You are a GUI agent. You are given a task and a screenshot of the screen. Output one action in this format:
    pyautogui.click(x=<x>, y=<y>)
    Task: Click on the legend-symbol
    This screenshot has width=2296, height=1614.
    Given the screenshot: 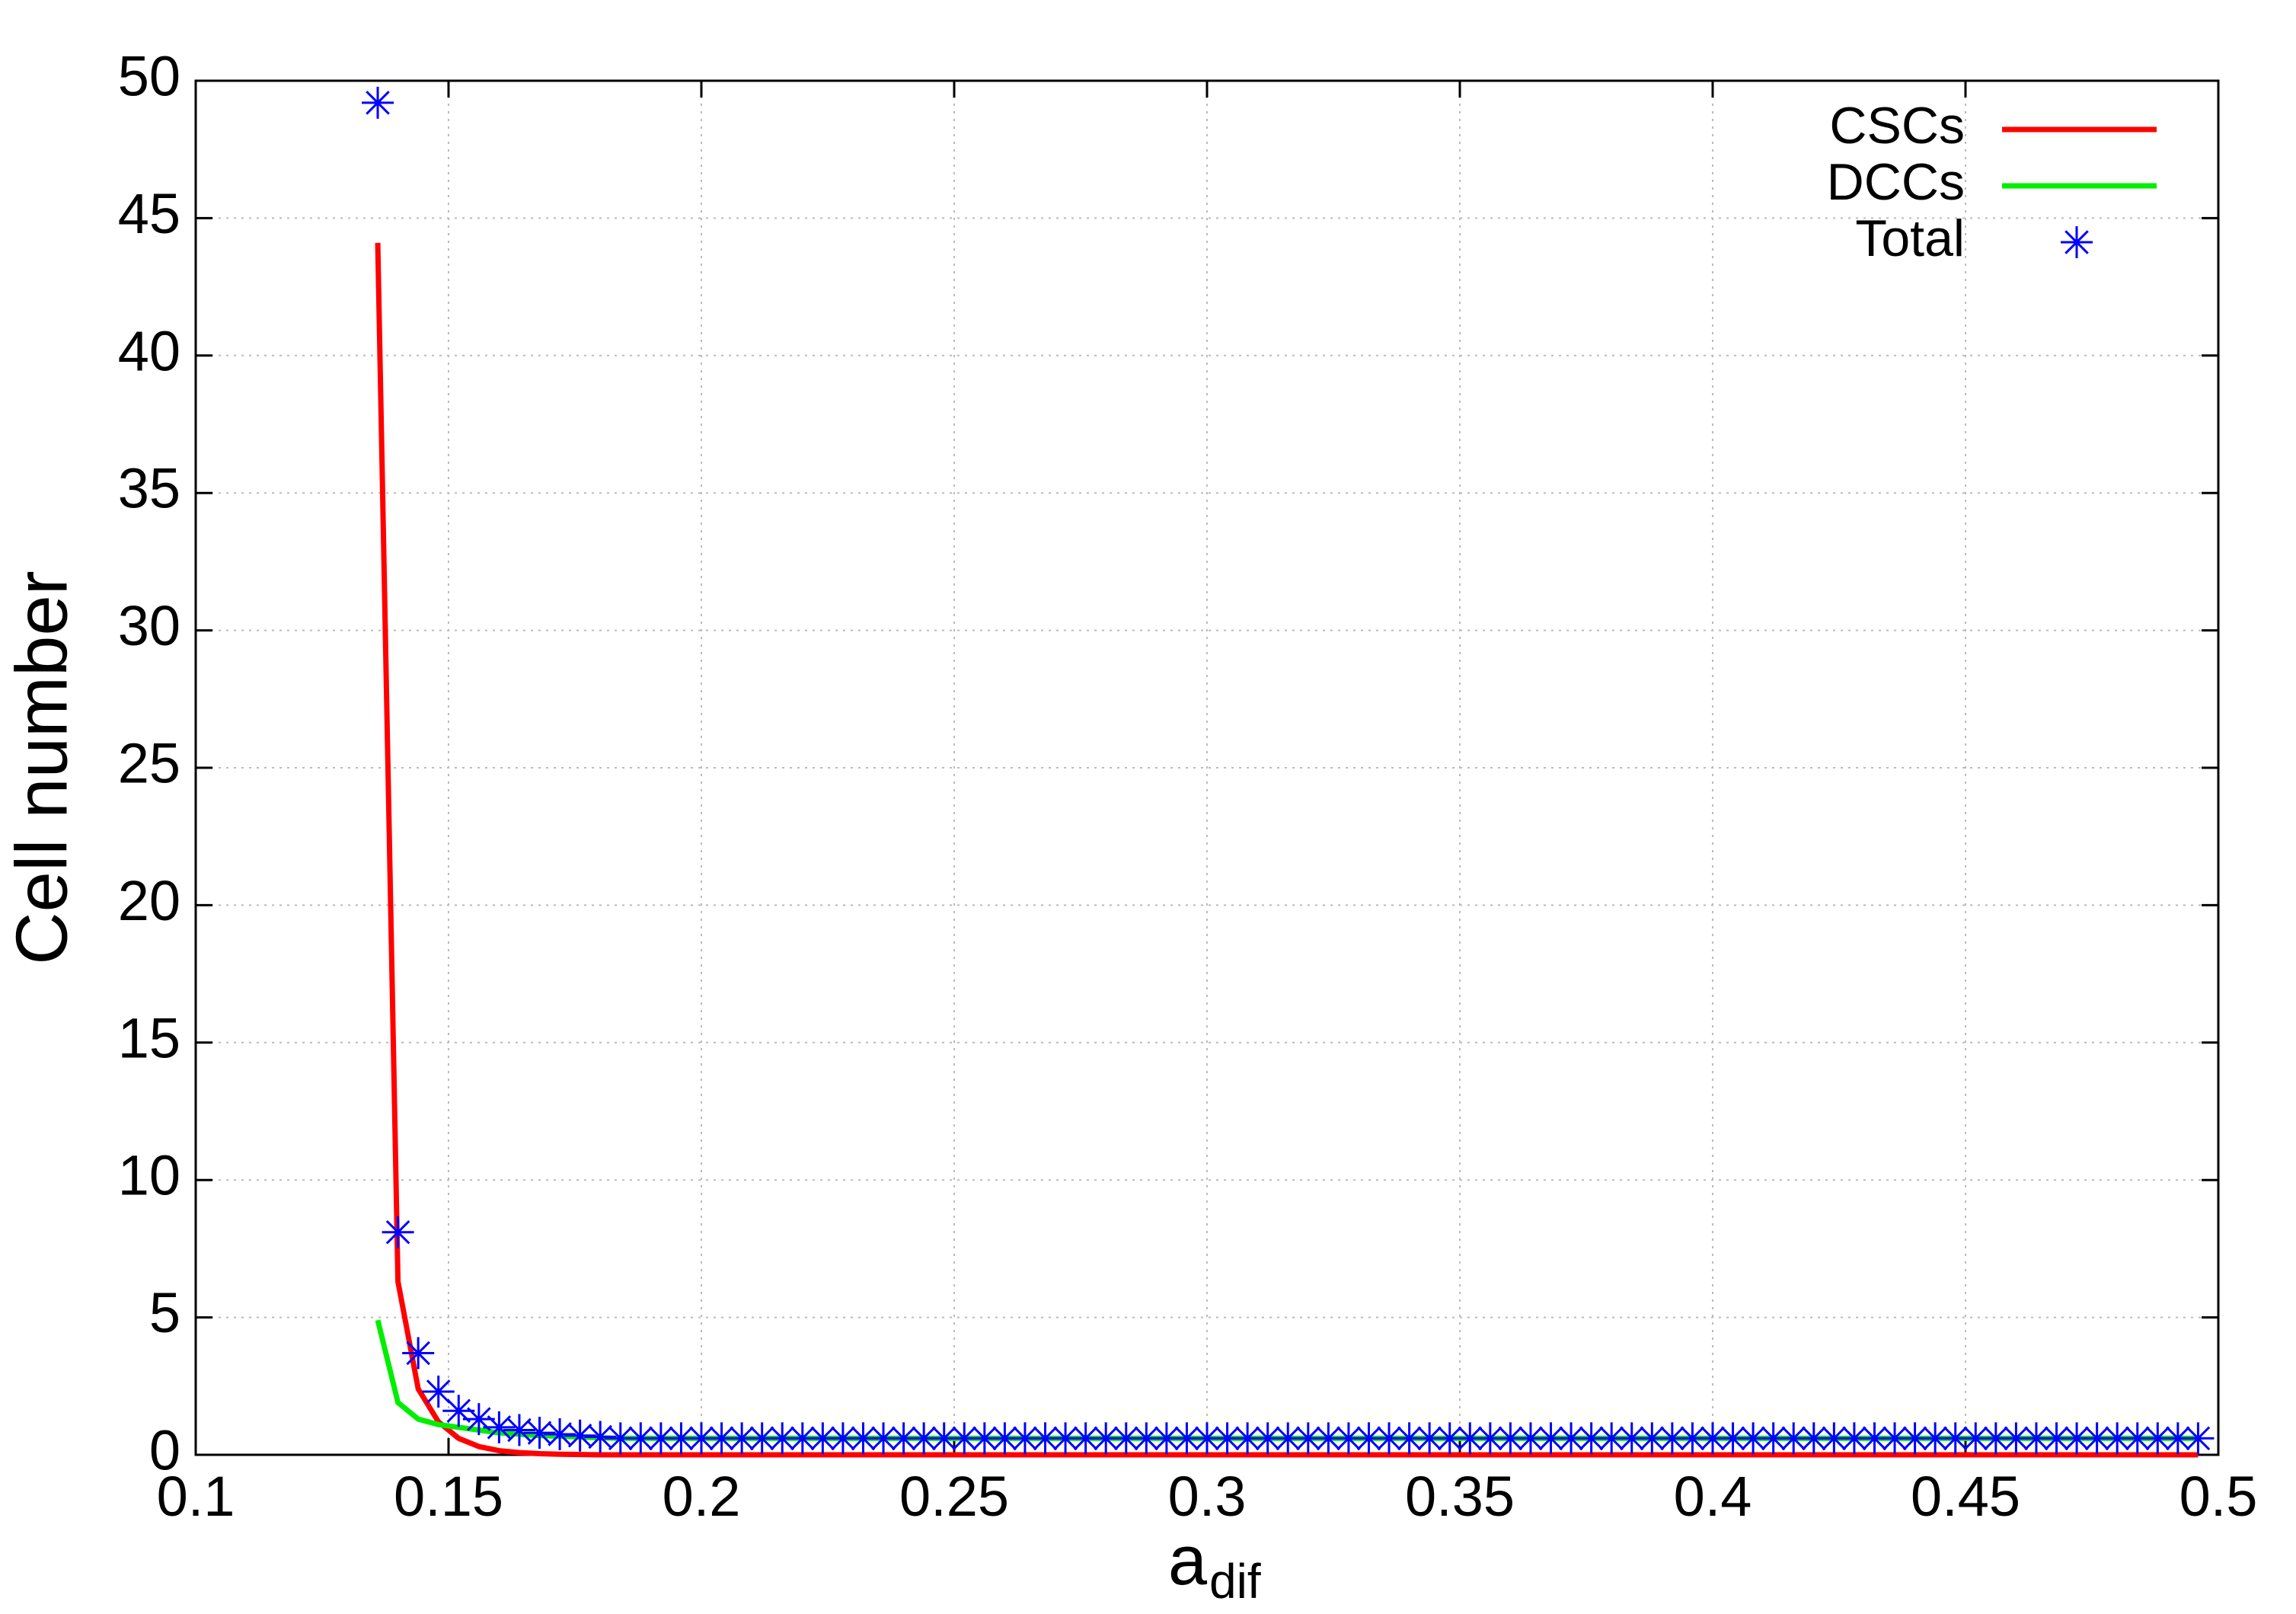 What is the action you would take?
    pyautogui.click(x=2077, y=242)
    